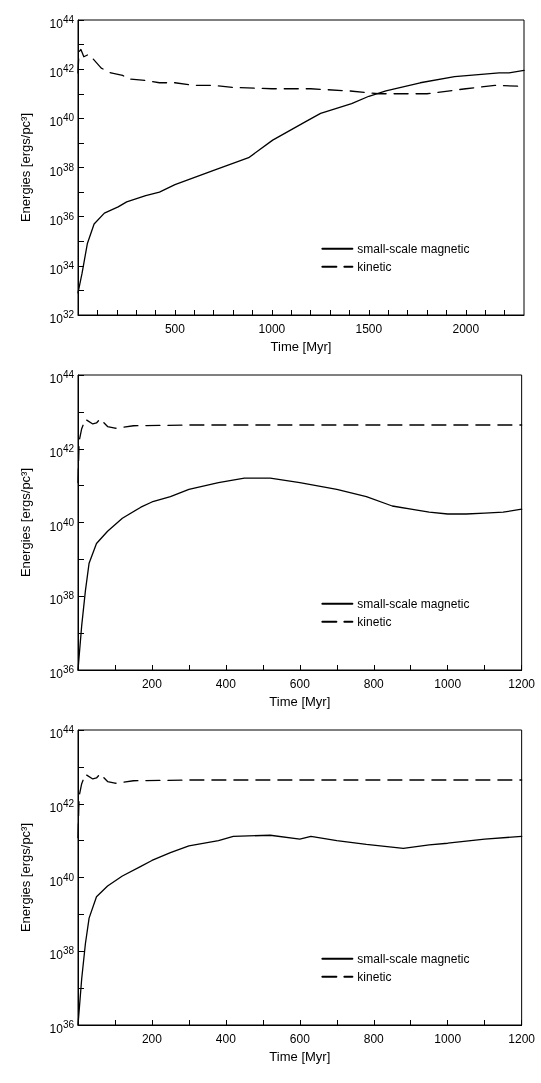 This screenshot has height=1083, width=541. I want to click on y-tick-label: 10$^{34}$, so click(61, 268).